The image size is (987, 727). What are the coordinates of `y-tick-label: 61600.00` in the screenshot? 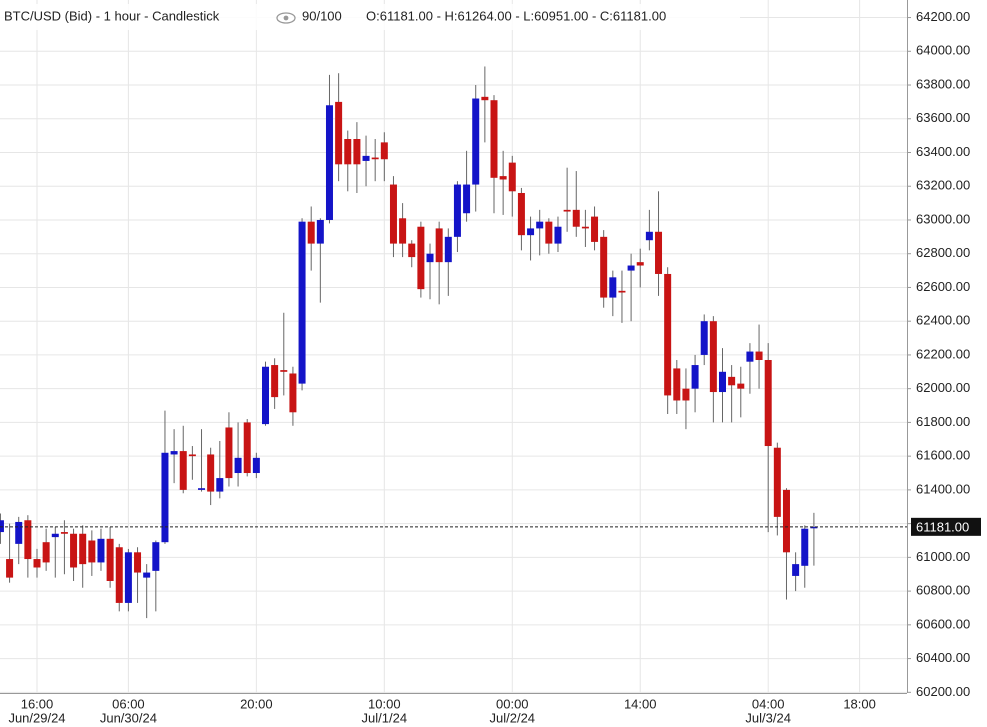 It's located at (943, 455).